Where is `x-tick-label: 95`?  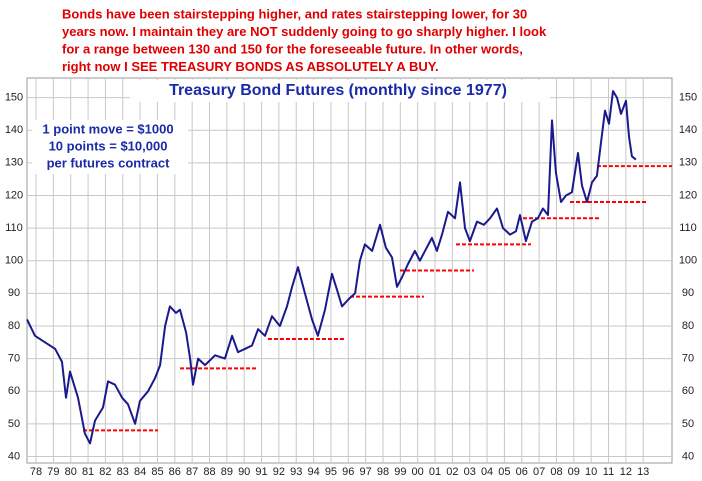
x-tick-label: 95 is located at coordinates (331, 472).